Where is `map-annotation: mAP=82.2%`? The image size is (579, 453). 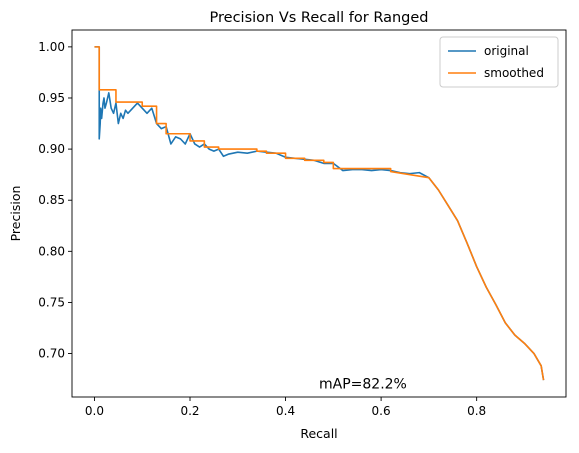
map-annotation: mAP=82.2% is located at coordinates (363, 384).